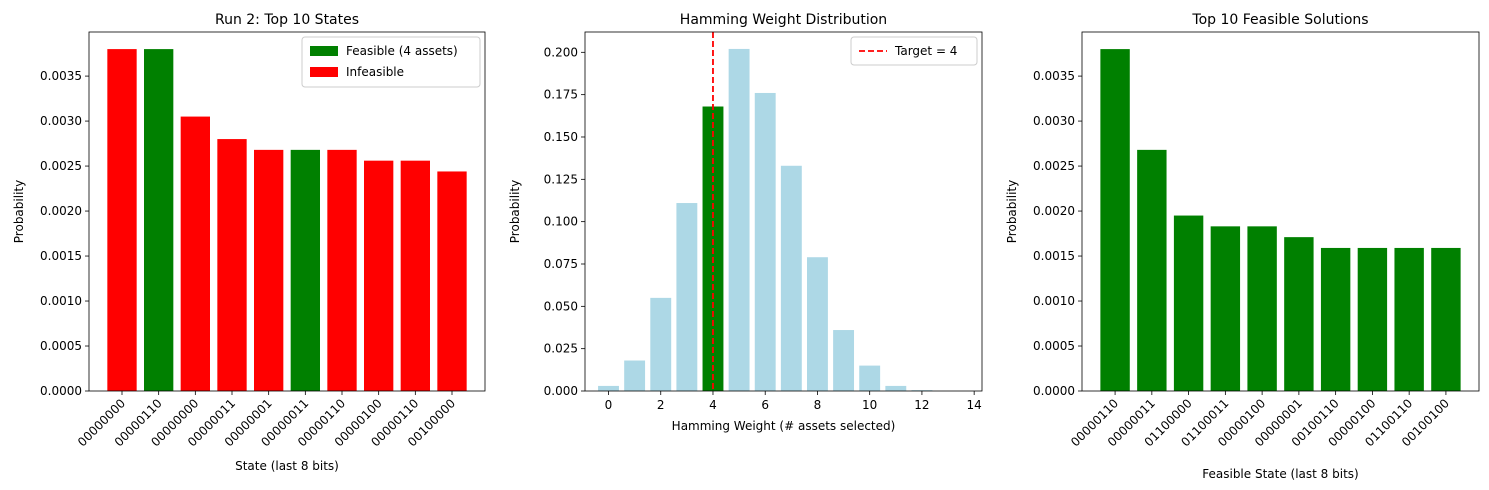 The image size is (1489, 490). What do you see at coordinates (561, 95) in the screenshot?
I see `y-tick-label: 0.175` at bounding box center [561, 95].